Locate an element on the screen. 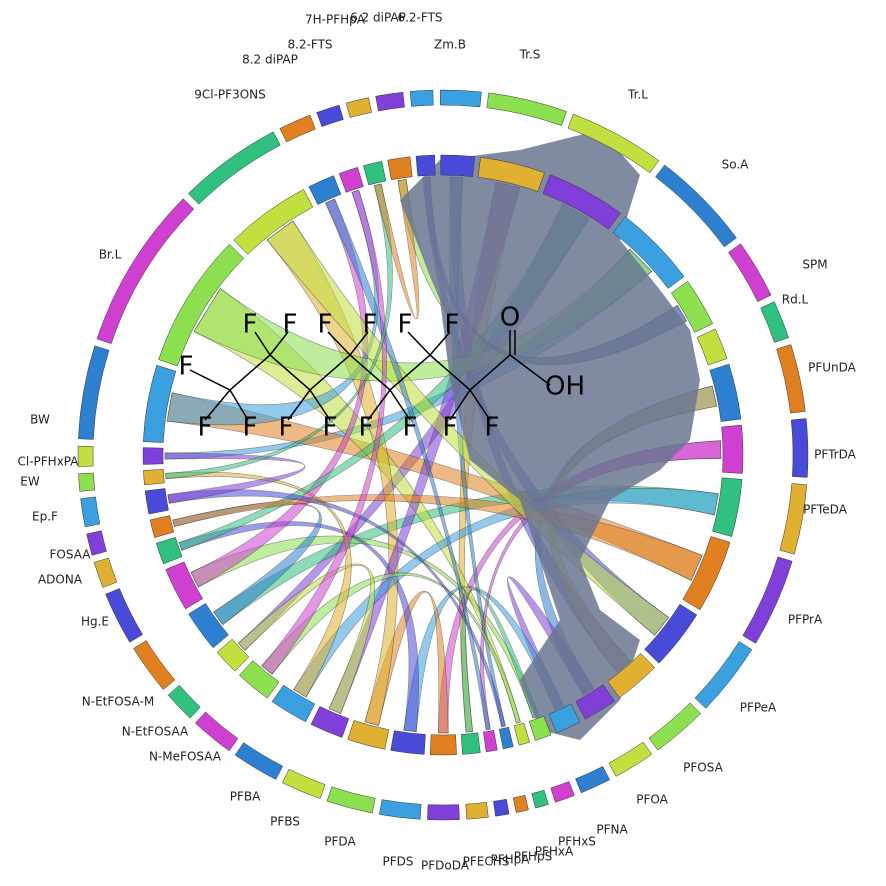 The image size is (886, 886). node-label: 8.2-FTS is located at coordinates (309, 45).